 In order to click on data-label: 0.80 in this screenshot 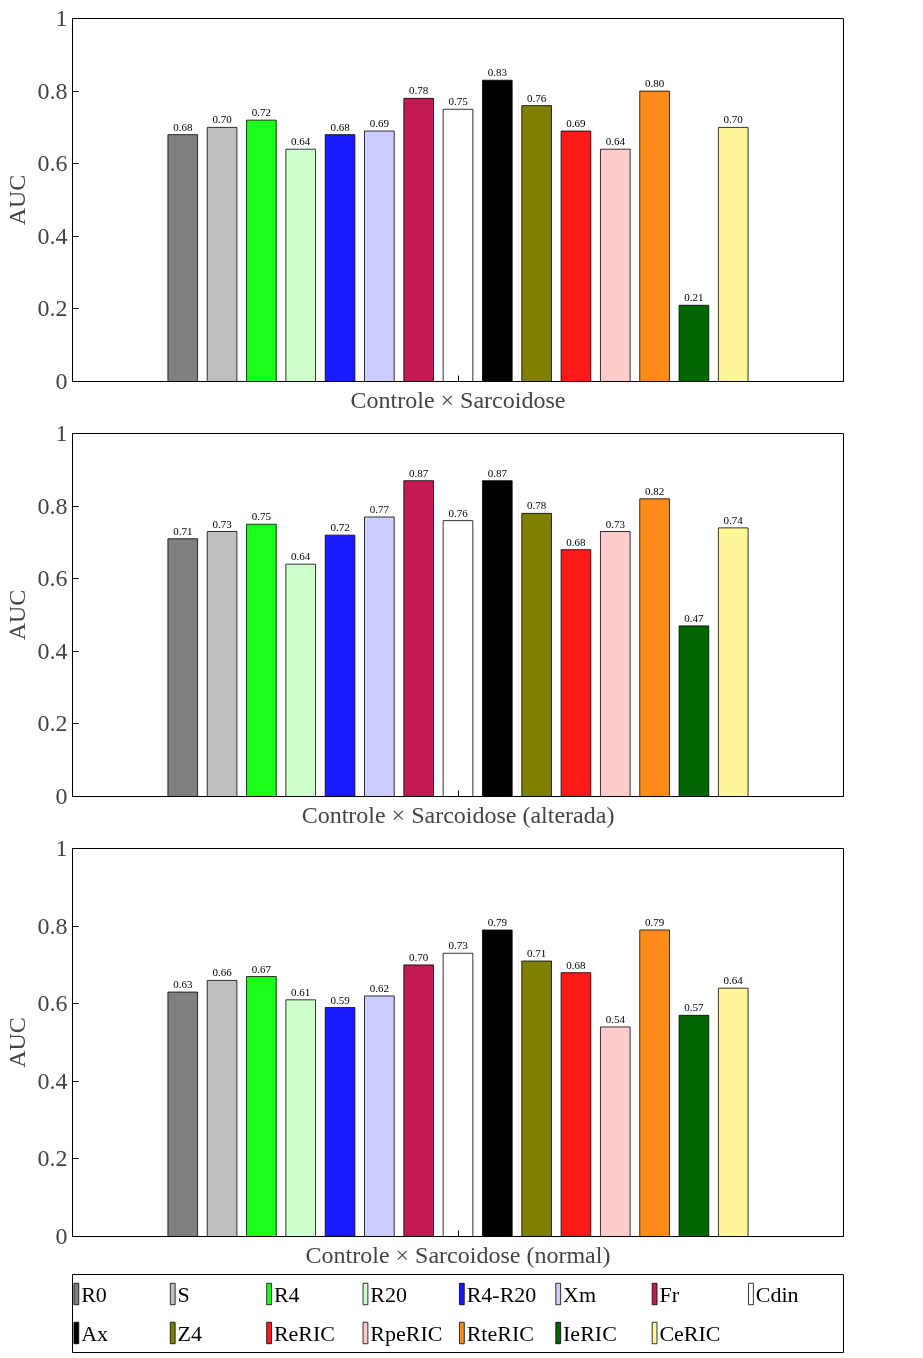, I will do `click(654, 83)`.